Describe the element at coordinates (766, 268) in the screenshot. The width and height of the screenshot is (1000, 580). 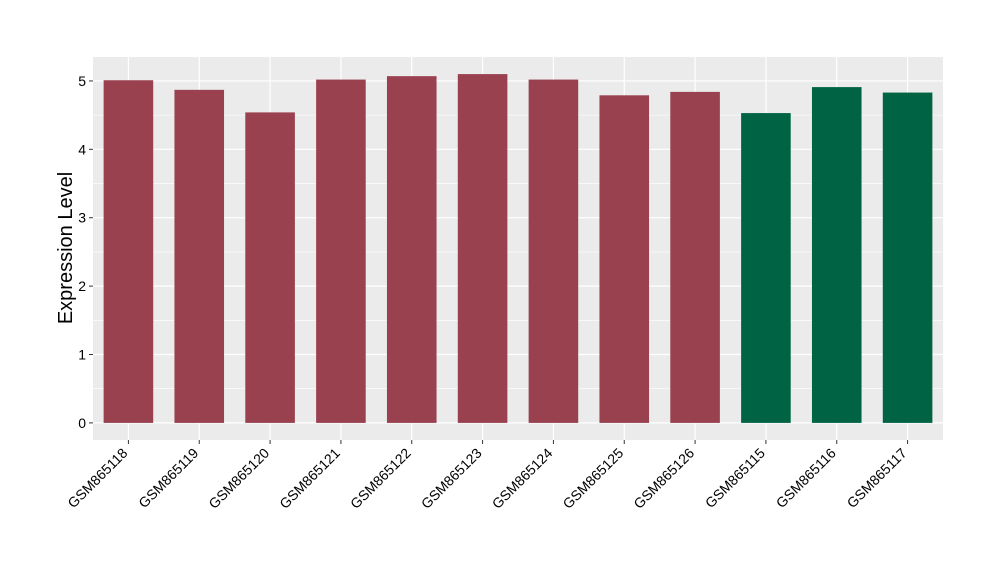
I see `bar-GSM865115` at that location.